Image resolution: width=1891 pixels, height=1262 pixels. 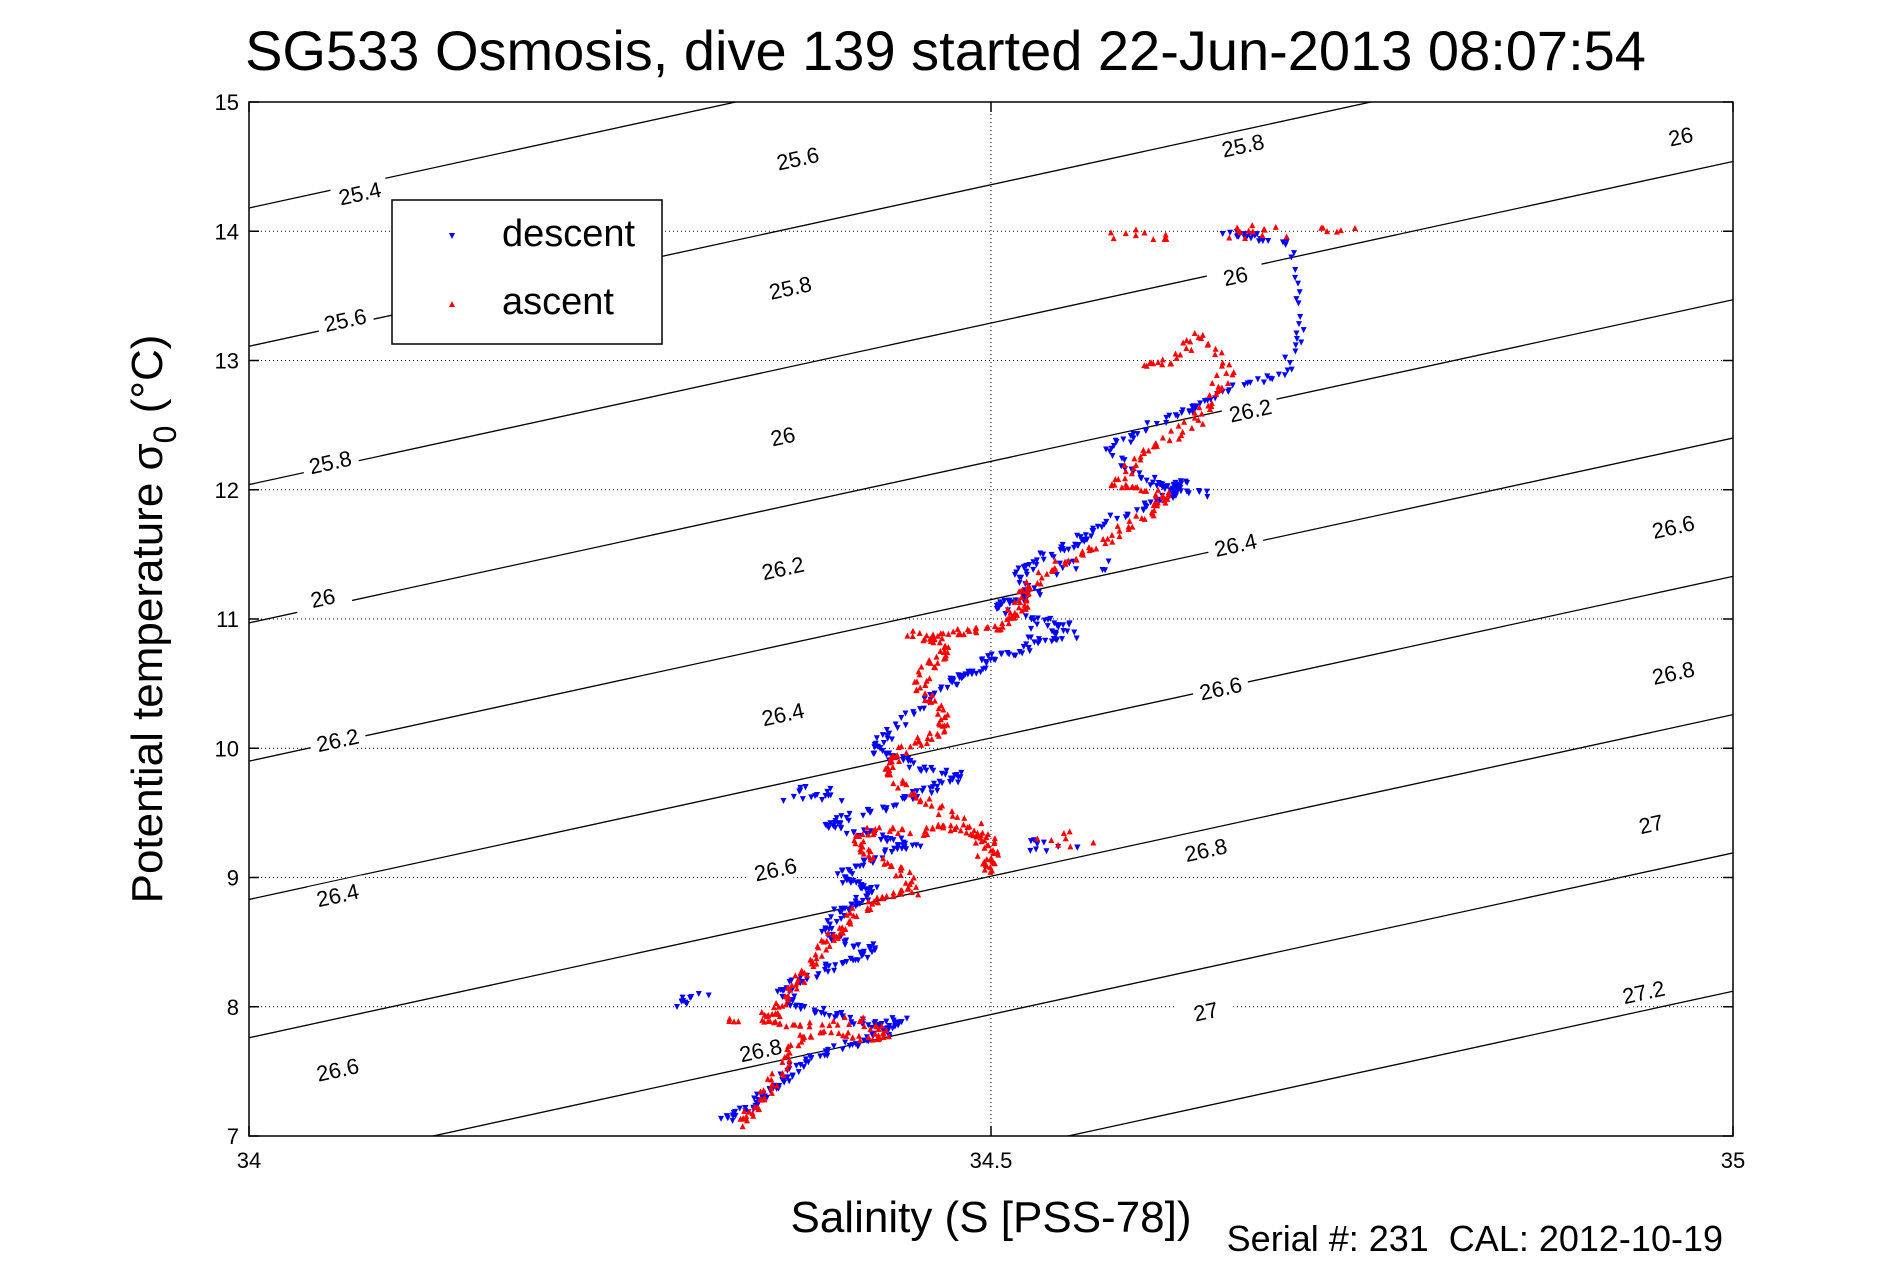 What do you see at coordinates (249, 1160) in the screenshot?
I see `x-tick-label: 34` at bounding box center [249, 1160].